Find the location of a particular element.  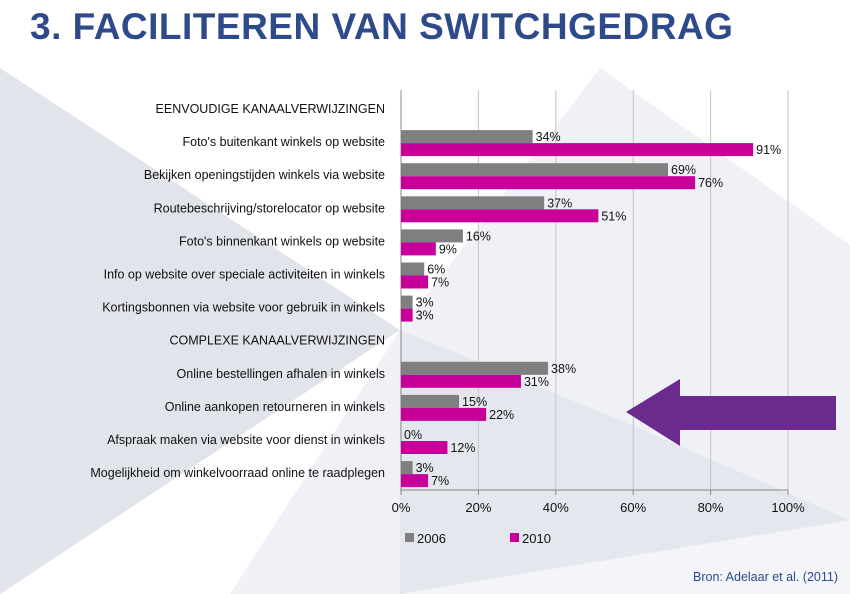

data-label: 0% is located at coordinates (413, 435).